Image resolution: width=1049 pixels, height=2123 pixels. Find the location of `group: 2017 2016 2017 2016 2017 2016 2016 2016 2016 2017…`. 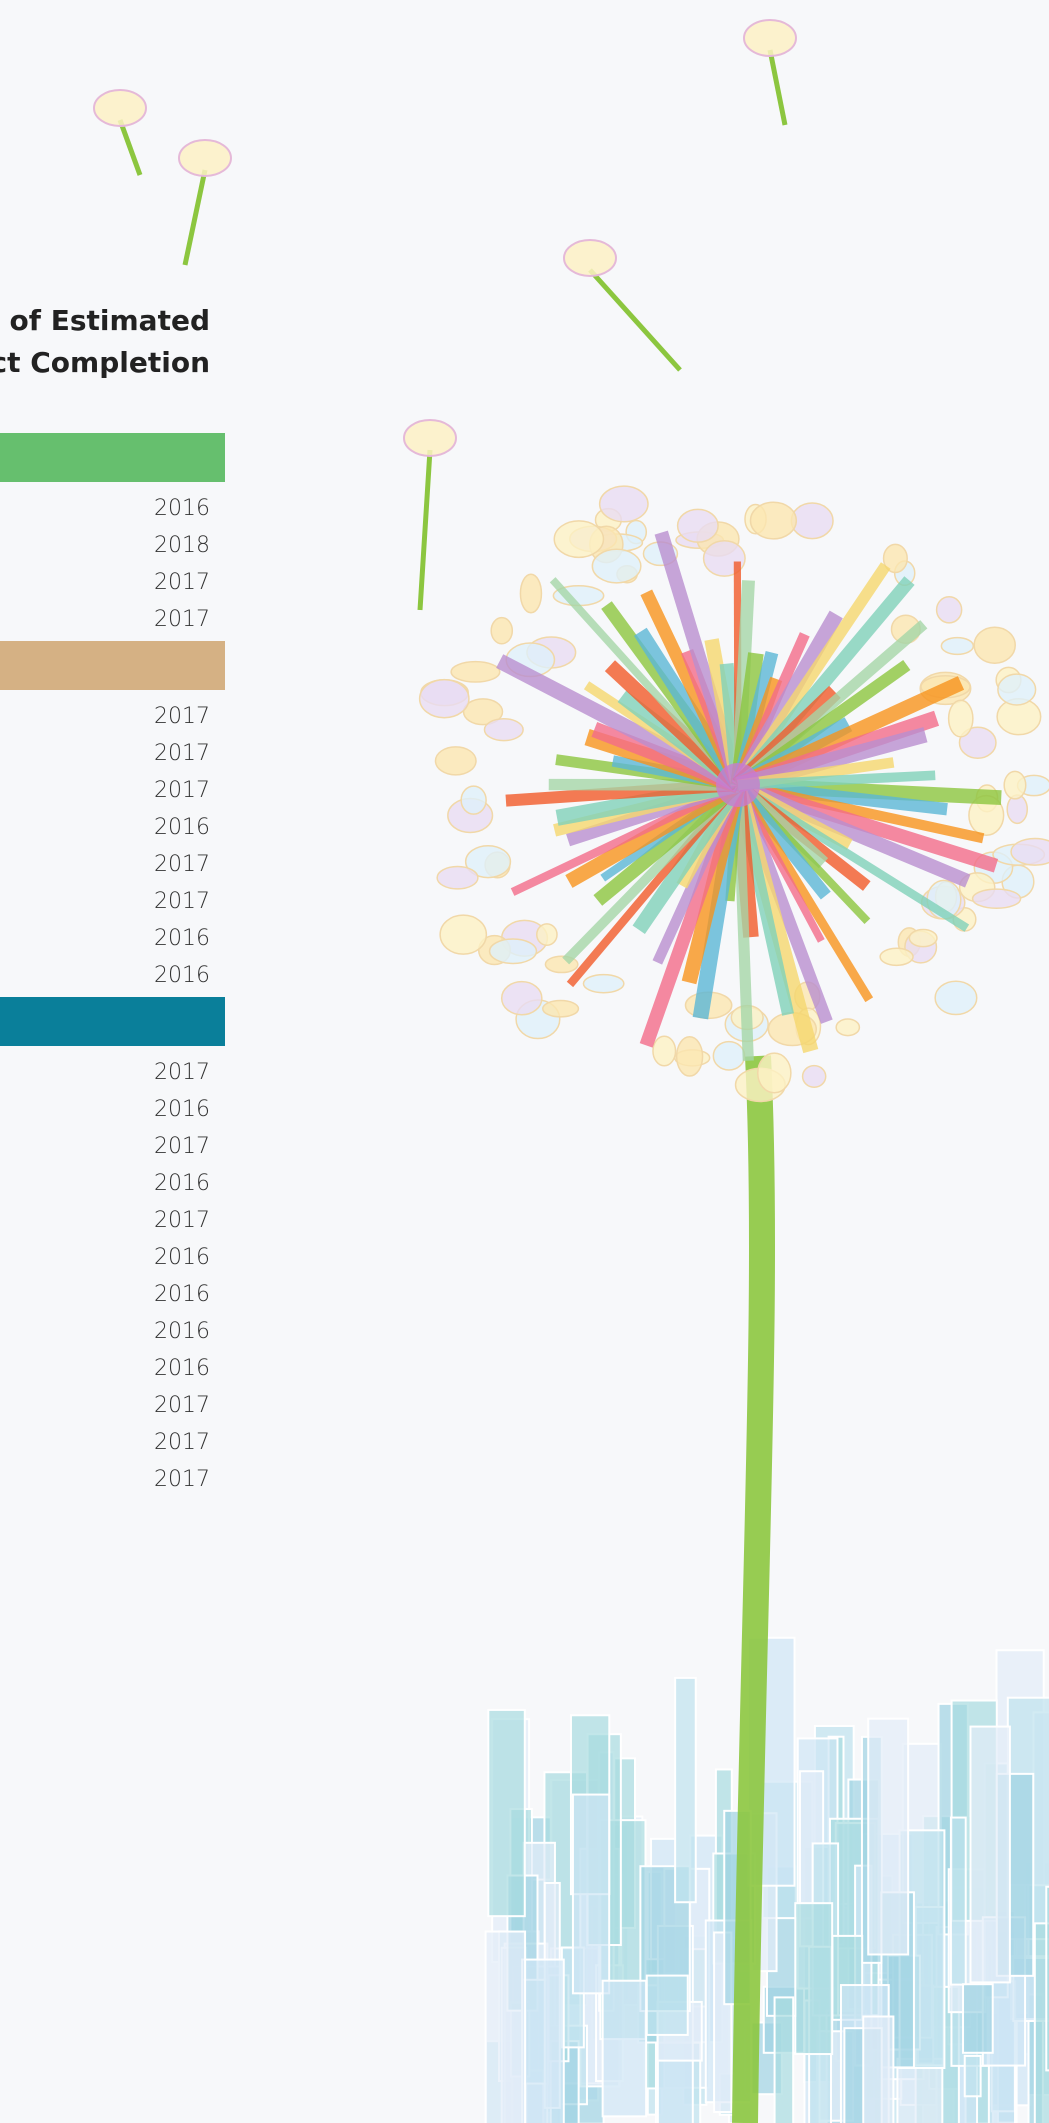

group: 2017 2016 2017 2016 2017 2016 2016 2016 2016 2017… is located at coordinates (112, 1247).